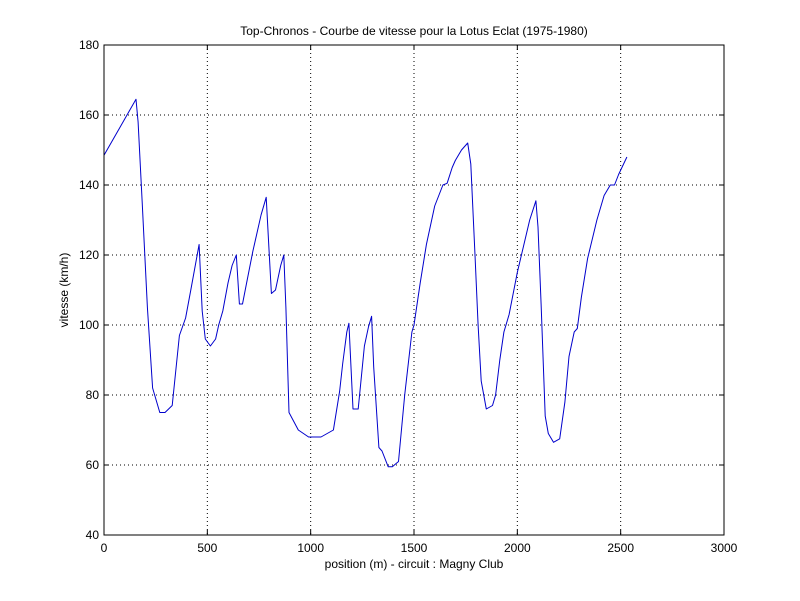  Describe the element at coordinates (93, 395) in the screenshot. I see `y-tick-label: 80` at that location.